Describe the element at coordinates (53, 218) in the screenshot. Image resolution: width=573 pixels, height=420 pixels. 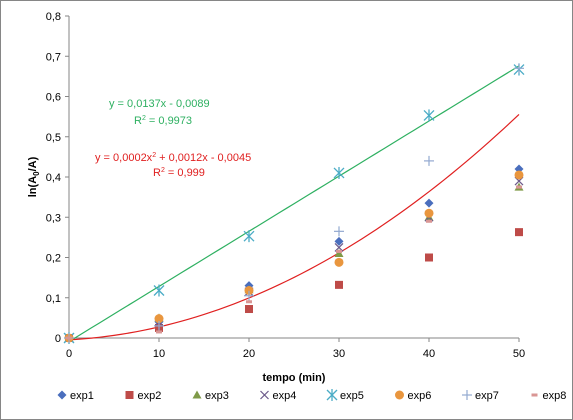
I see `y-tick-label: 0,3` at that location.